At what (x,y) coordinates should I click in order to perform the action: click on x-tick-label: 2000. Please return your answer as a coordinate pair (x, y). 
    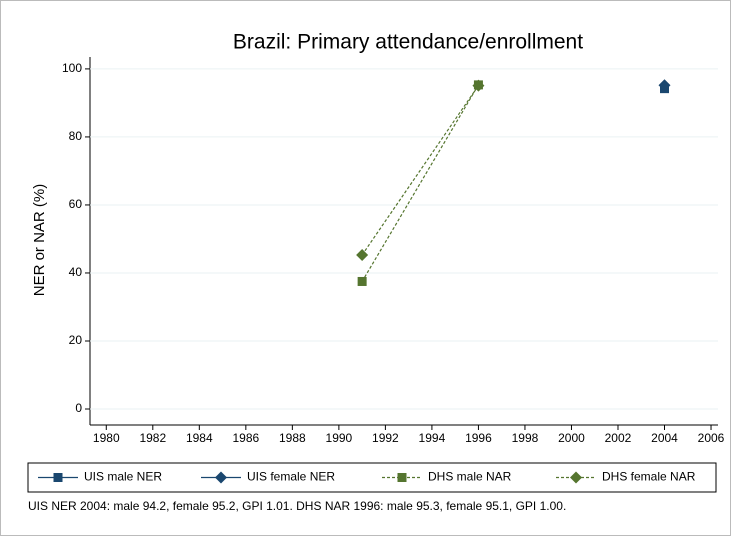
    Looking at the image, I should click on (571, 438).